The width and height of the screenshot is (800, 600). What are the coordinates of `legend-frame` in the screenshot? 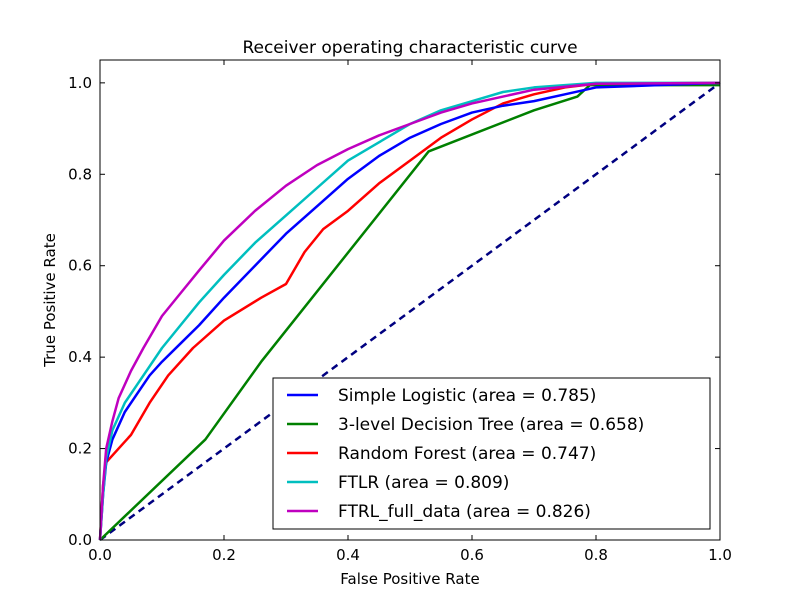 It's located at (491, 453).